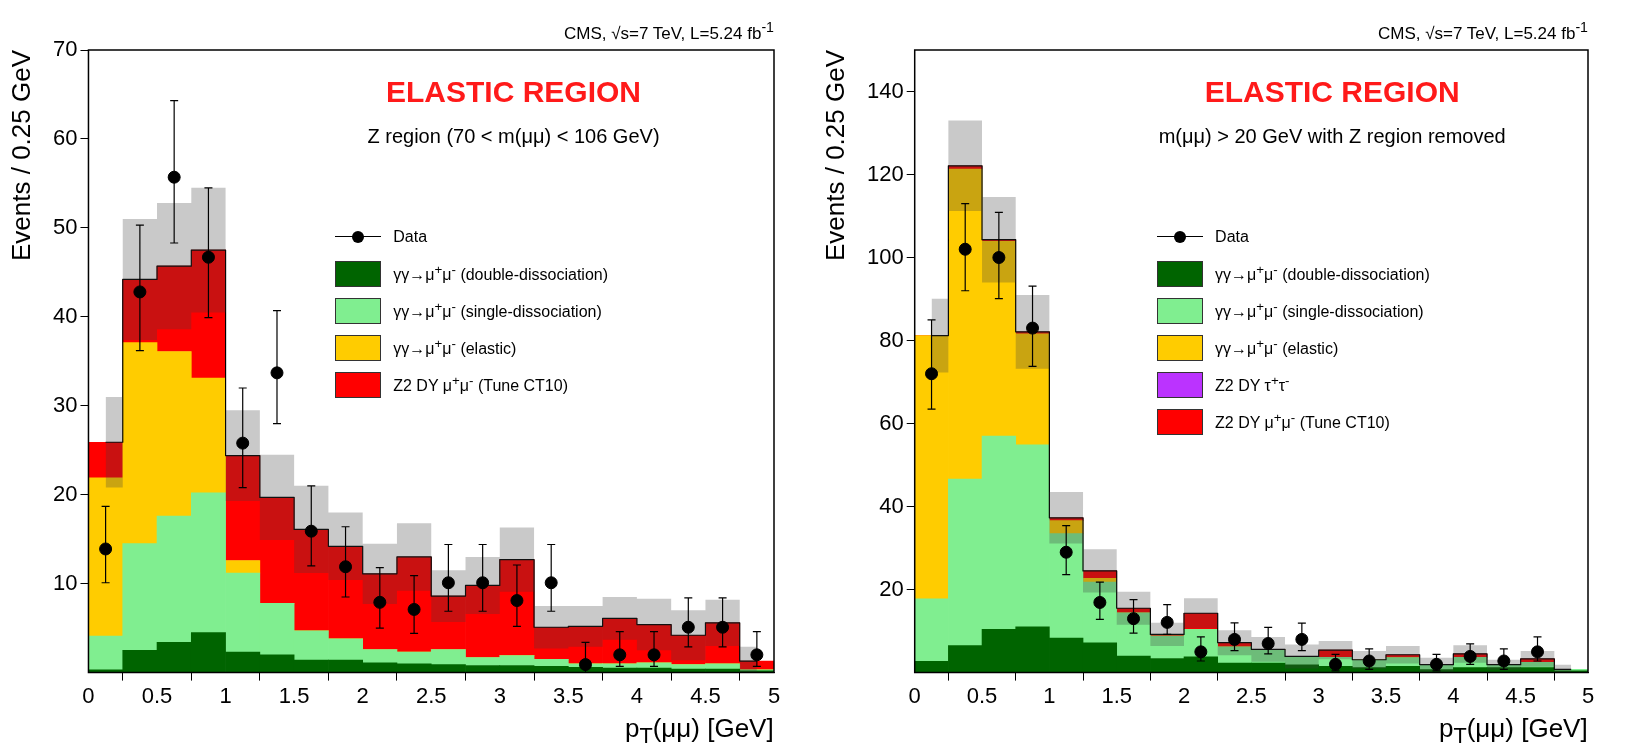  What do you see at coordinates (65, 404) in the screenshot?
I see `y-tick-label: 30` at bounding box center [65, 404].